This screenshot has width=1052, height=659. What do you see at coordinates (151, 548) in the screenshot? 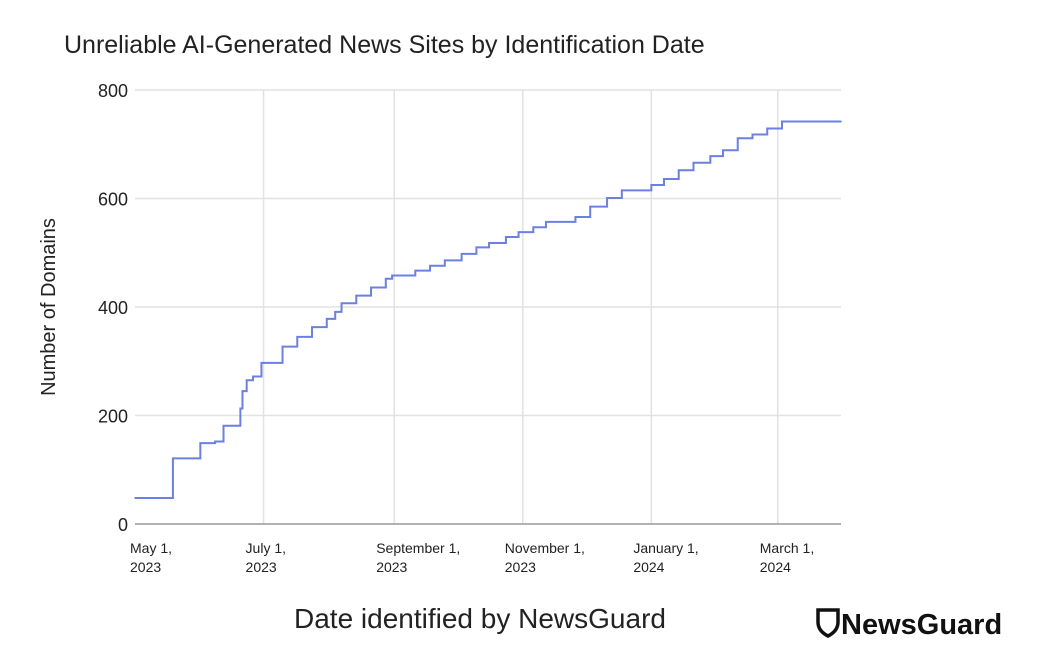
I see `x-tick-label-line1: May 1,` at bounding box center [151, 548].